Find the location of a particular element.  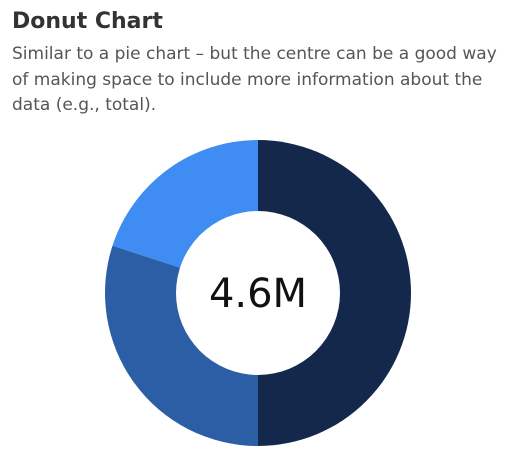

donut-hole is located at coordinates (258, 293).